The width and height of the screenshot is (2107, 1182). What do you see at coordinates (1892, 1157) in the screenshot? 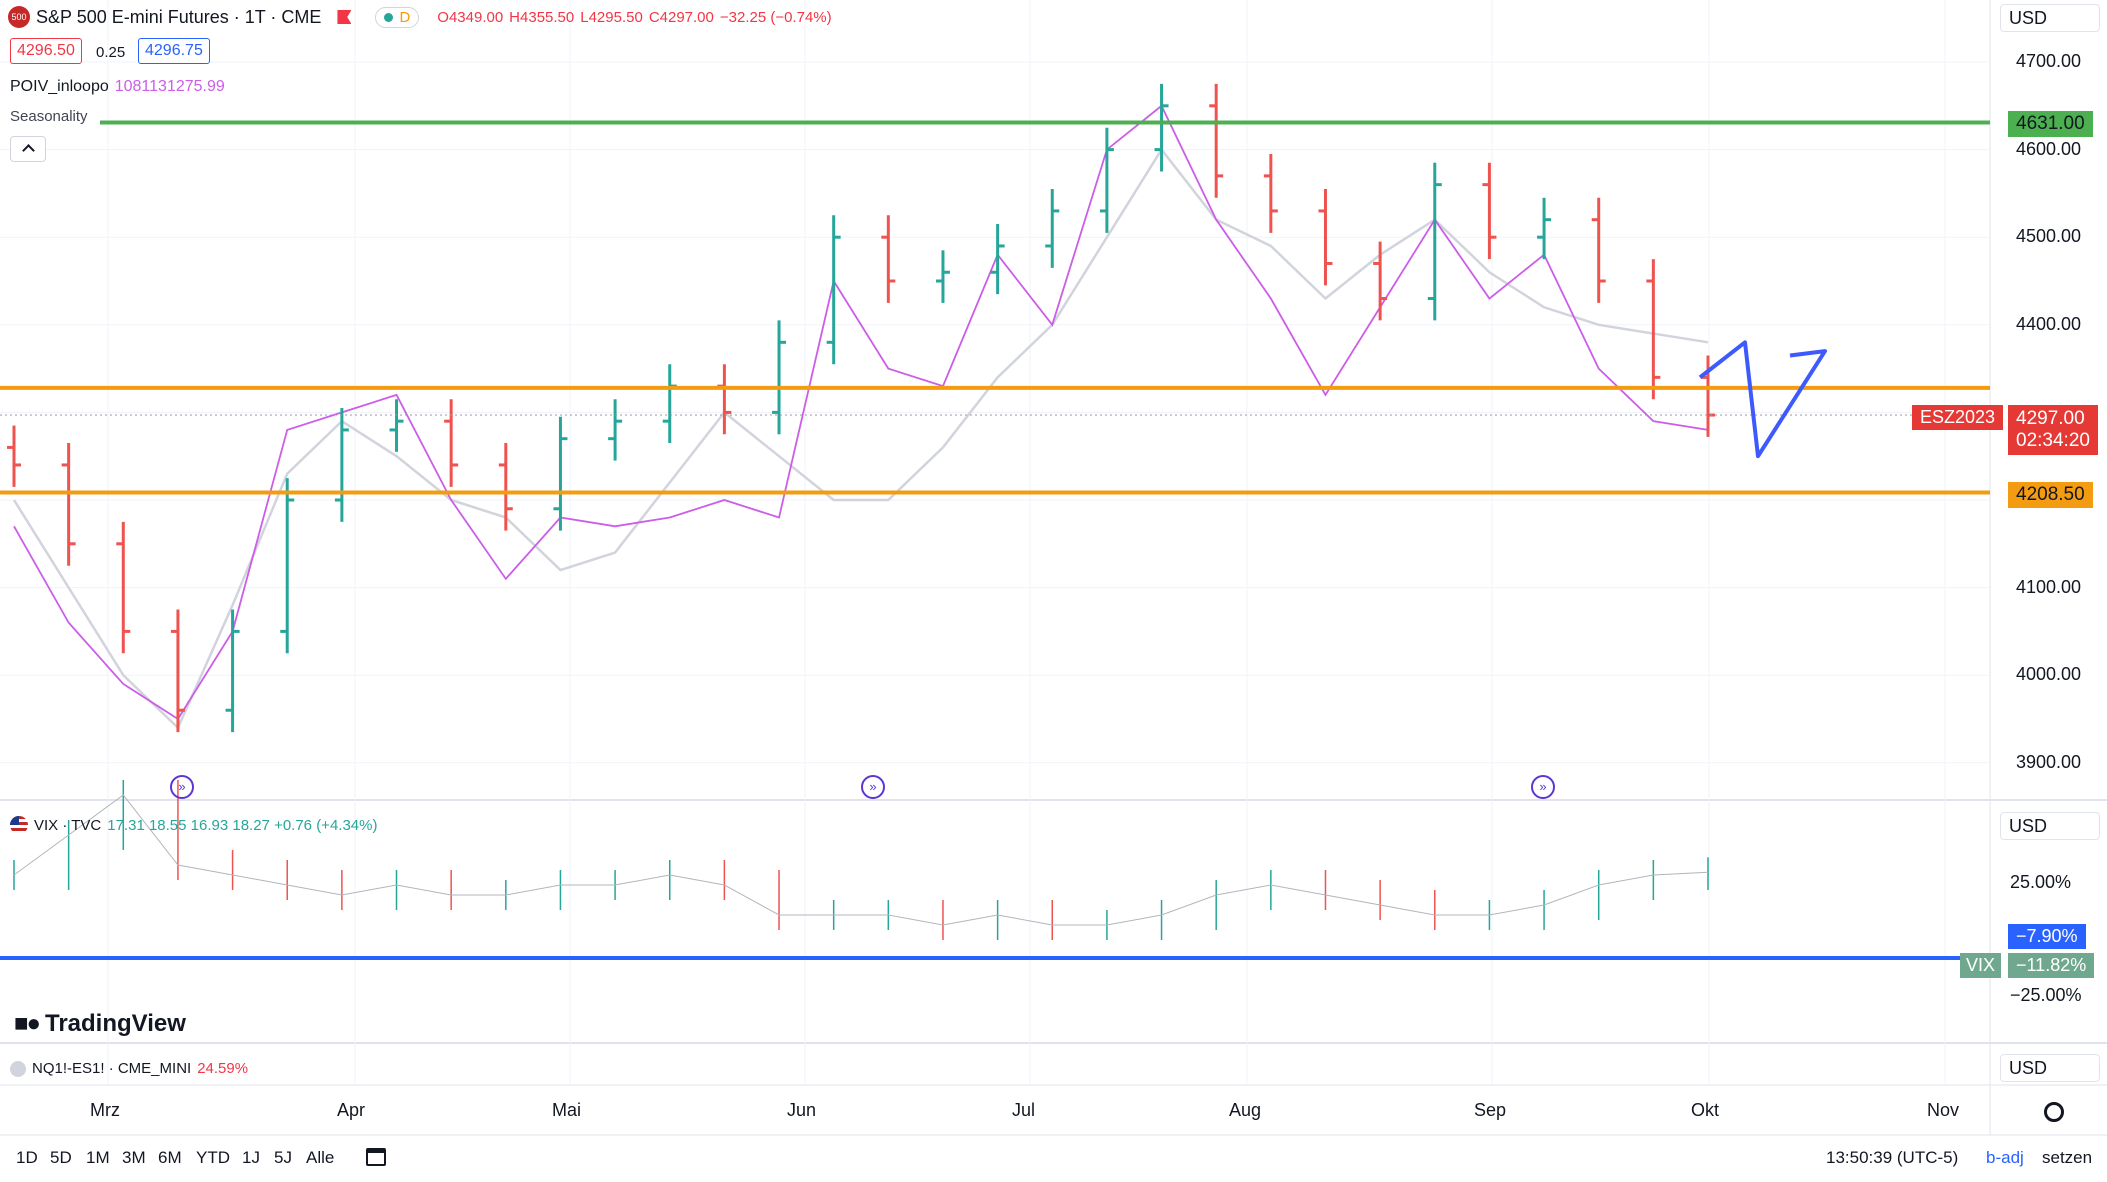
I see `clock-time: 13:50:39 (UTC-5)` at bounding box center [1892, 1157].